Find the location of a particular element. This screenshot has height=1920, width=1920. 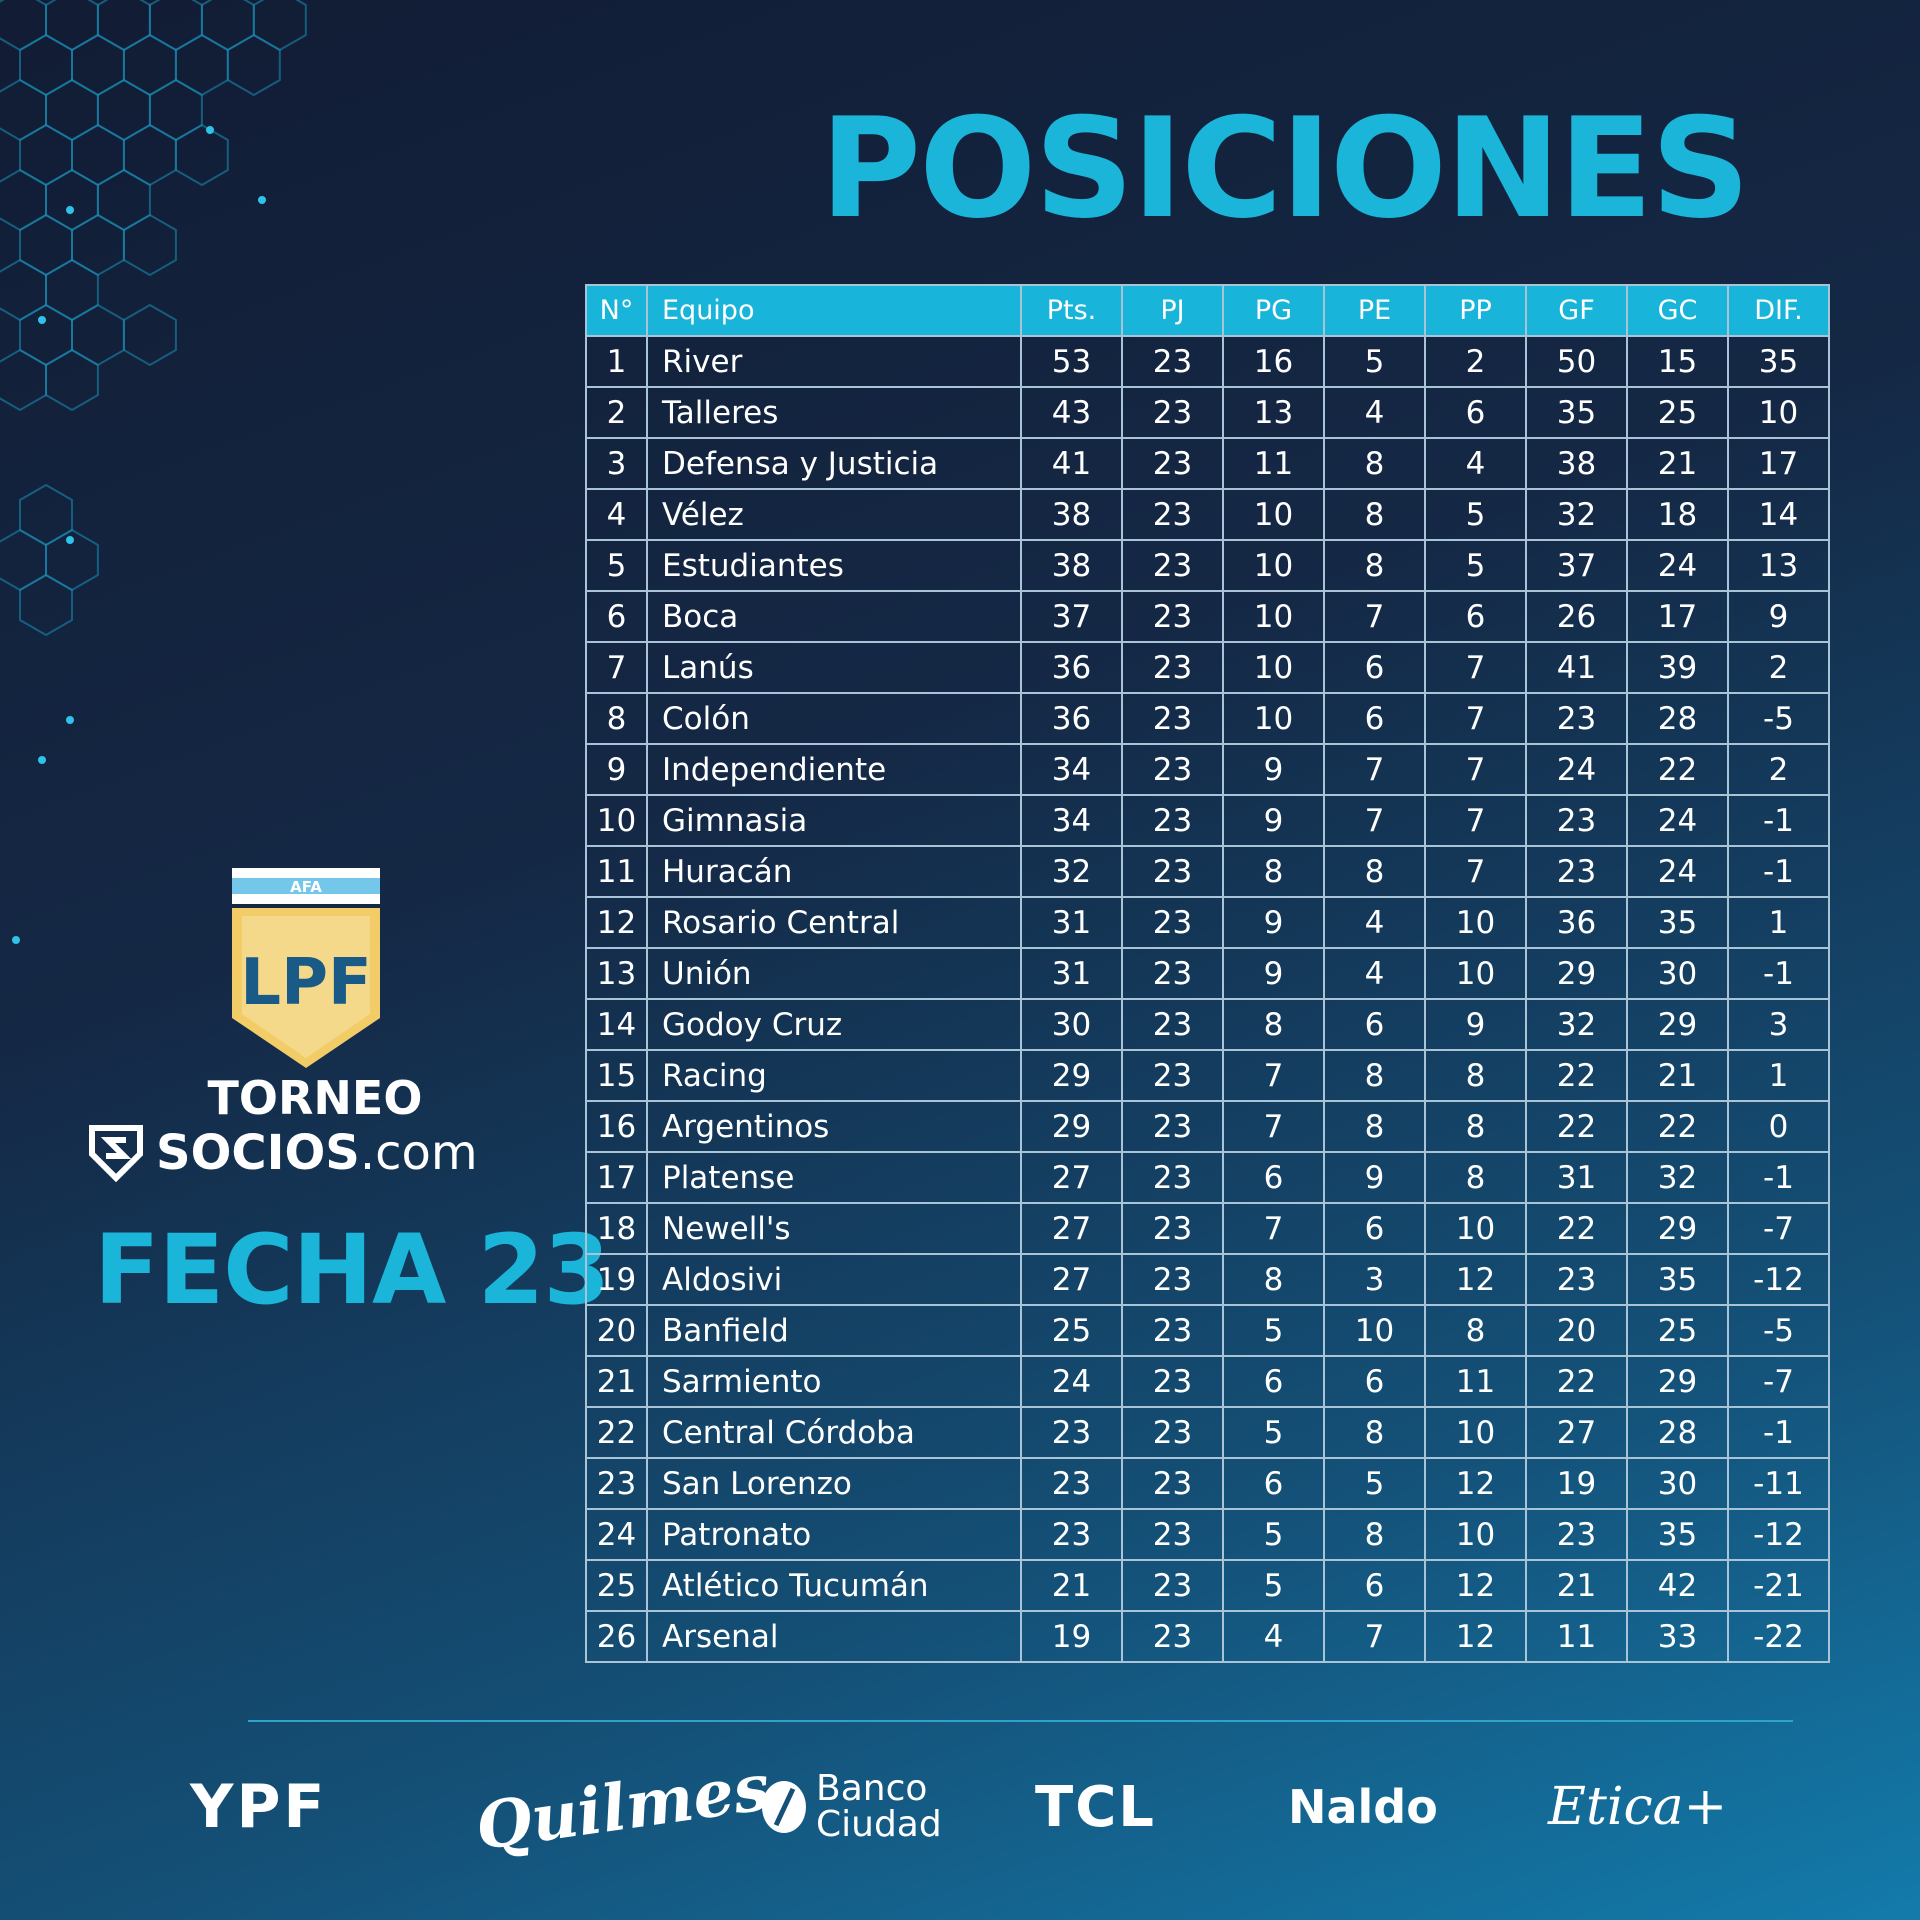

header-goal-difference: DIF. is located at coordinates (1778, 310).